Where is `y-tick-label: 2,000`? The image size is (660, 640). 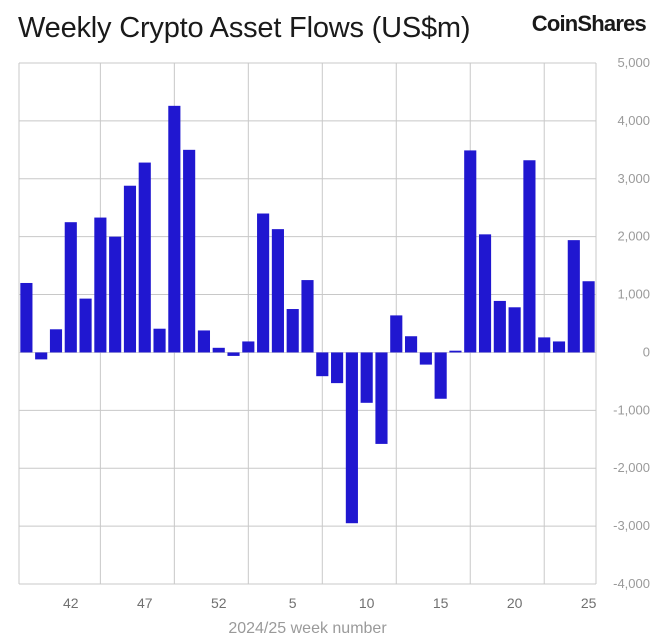 y-tick-label: 2,000 is located at coordinates (633, 236).